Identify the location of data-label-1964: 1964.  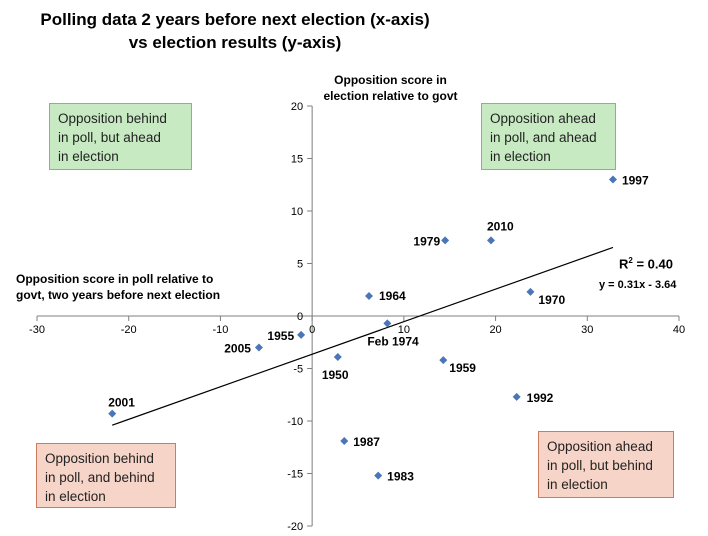
(392, 296).